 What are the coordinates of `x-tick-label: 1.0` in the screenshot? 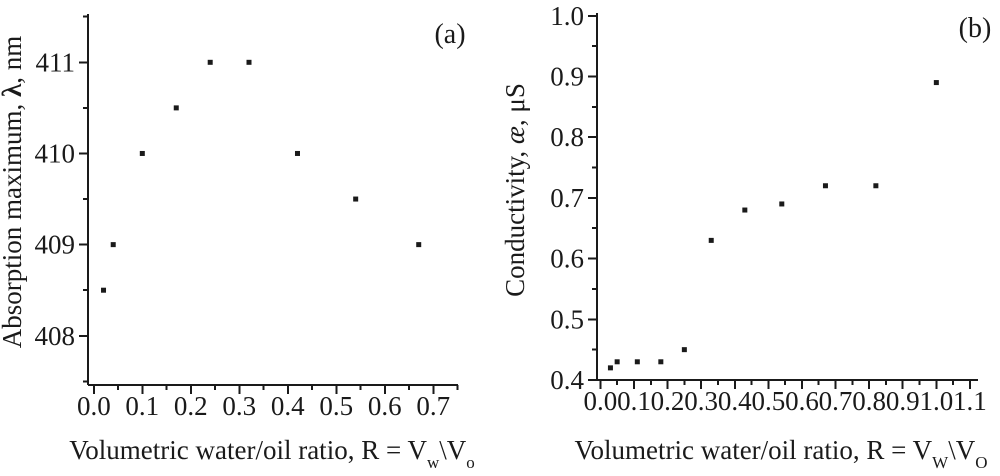 It's located at (936, 401).